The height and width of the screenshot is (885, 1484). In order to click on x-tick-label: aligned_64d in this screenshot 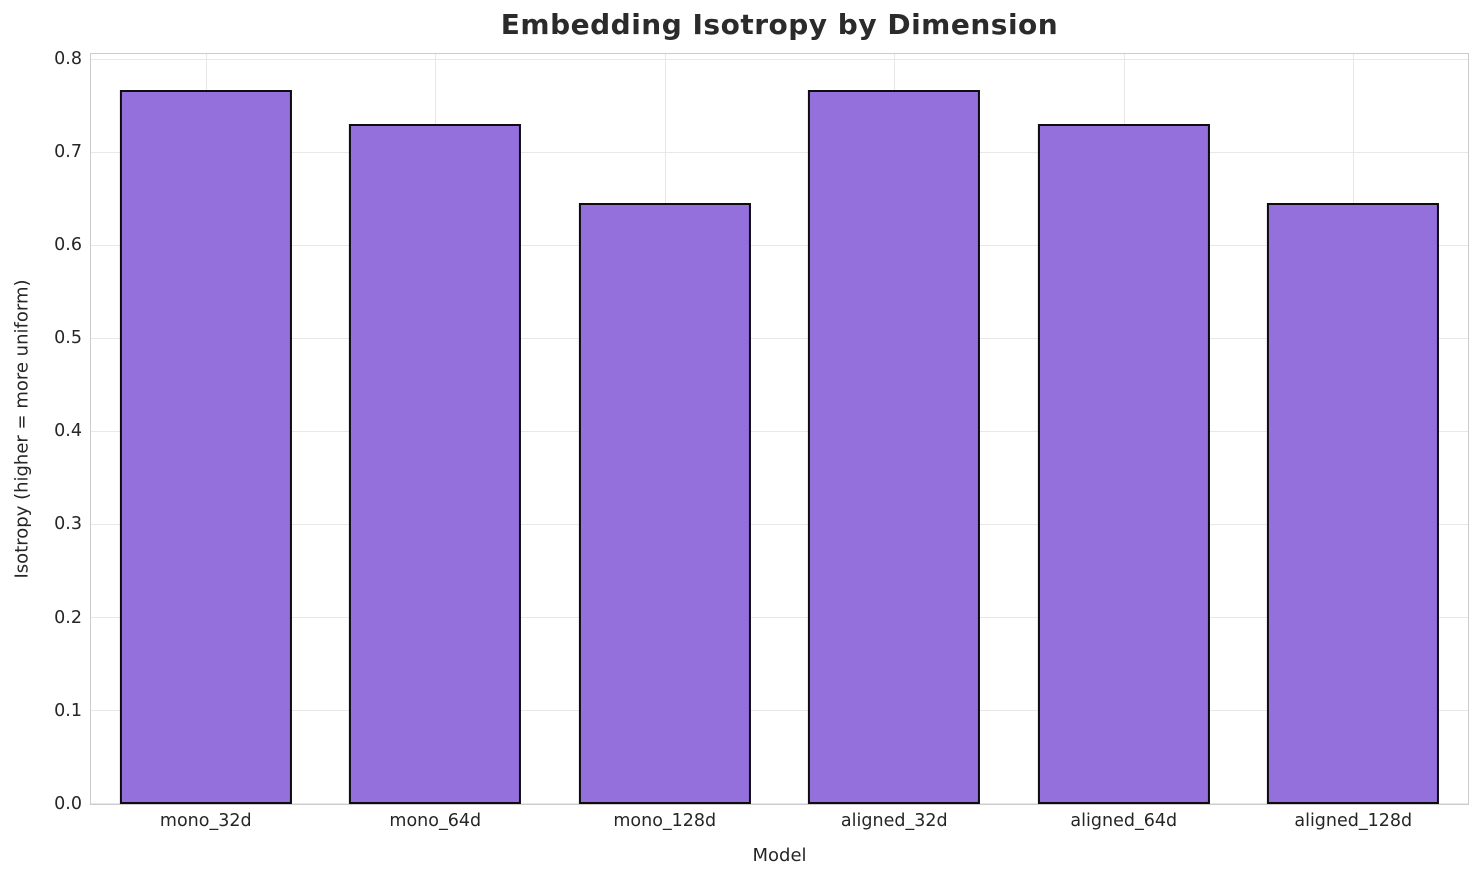, I will do `click(1124, 821)`.